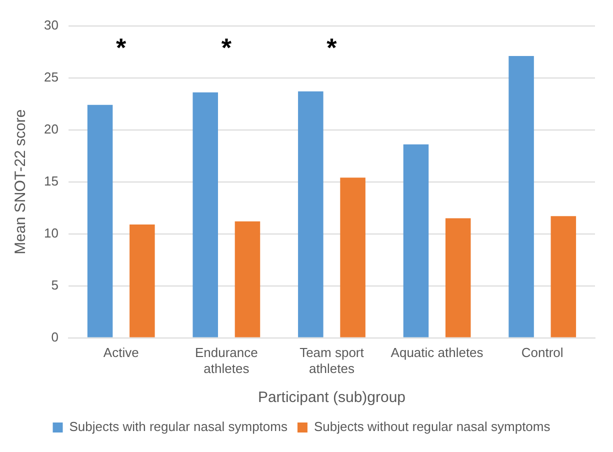  What do you see at coordinates (51, 128) in the screenshot?
I see `y-tick-label: 20` at bounding box center [51, 128].